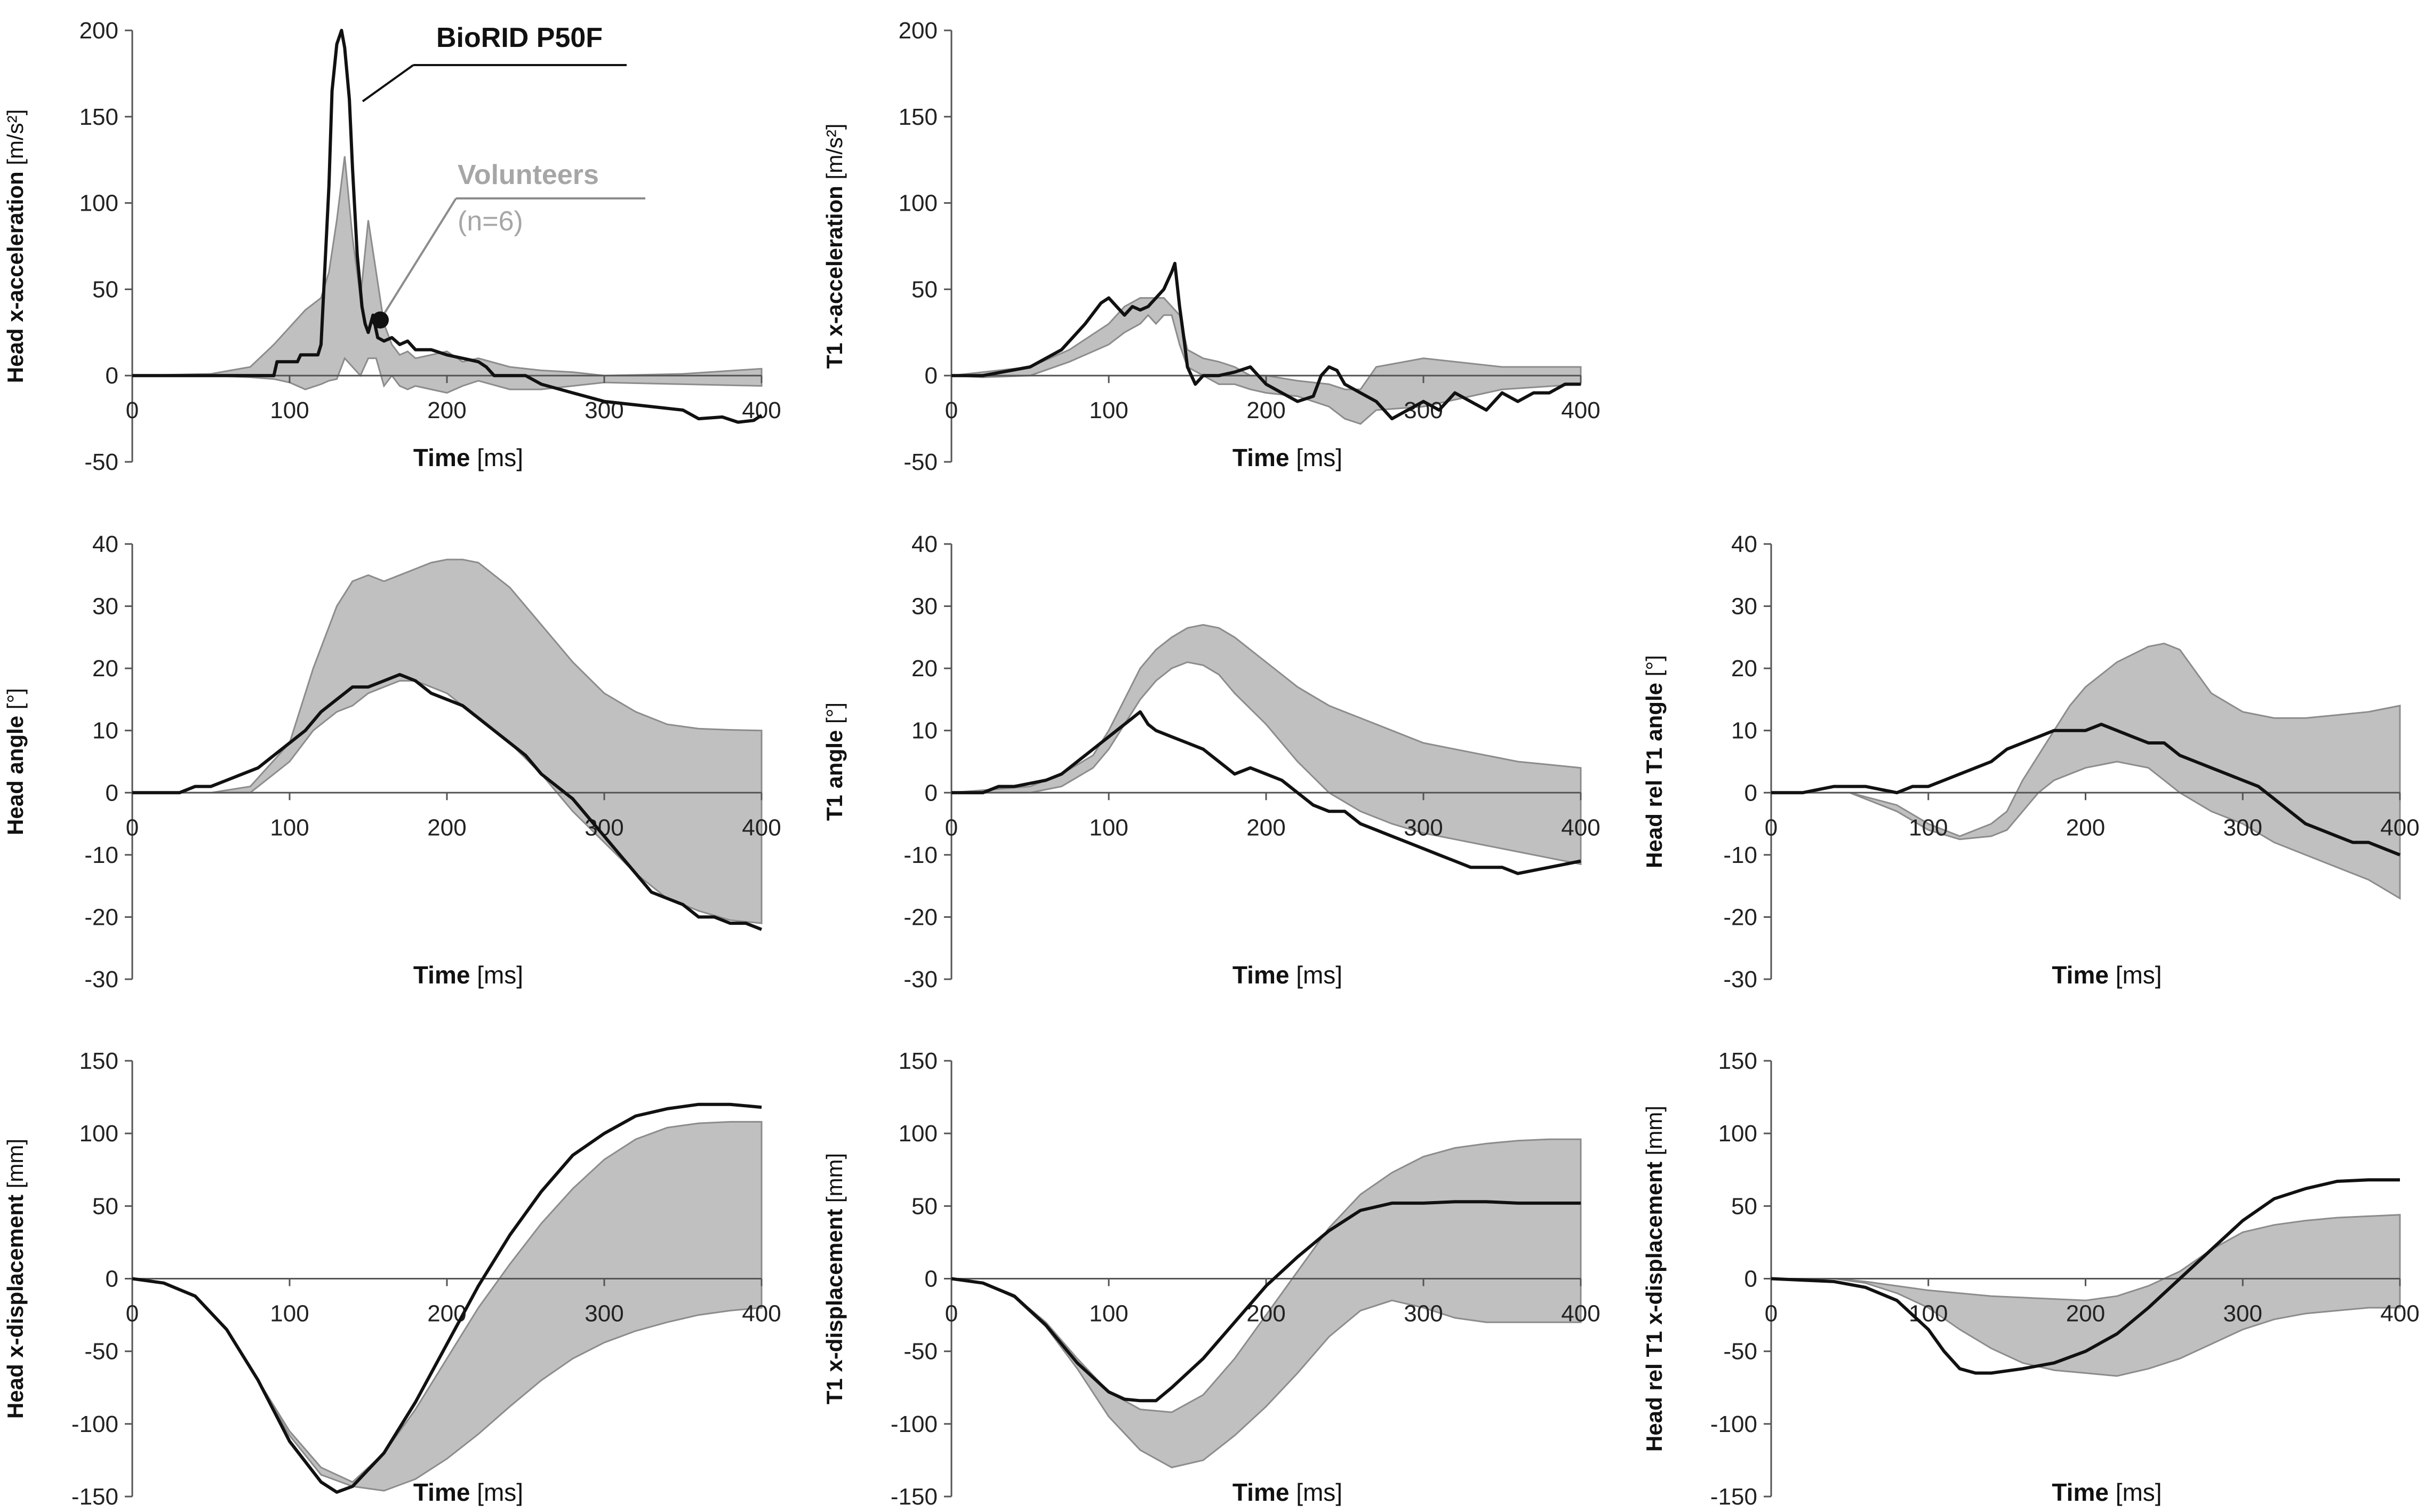 Image resolution: width=2433 pixels, height=1512 pixels. Describe the element at coordinates (835, 246) in the screenshot. I see `y-axis-label: T1 x-acceleration [m/s²]` at that location.